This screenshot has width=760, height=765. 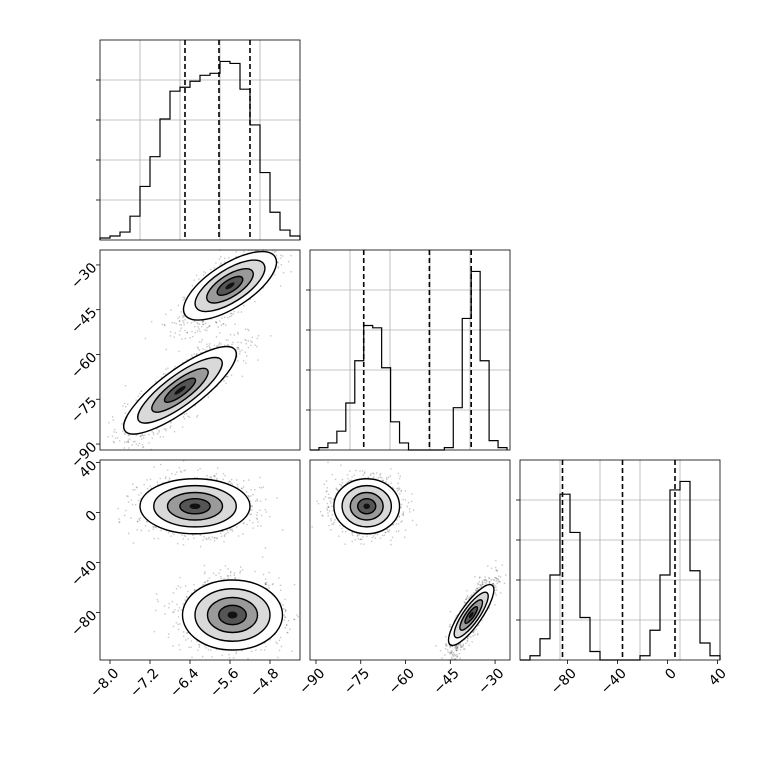 What do you see at coordinates (84, 276) in the screenshot?
I see `p2-vs-p1-ytick-label: −30` at bounding box center [84, 276].